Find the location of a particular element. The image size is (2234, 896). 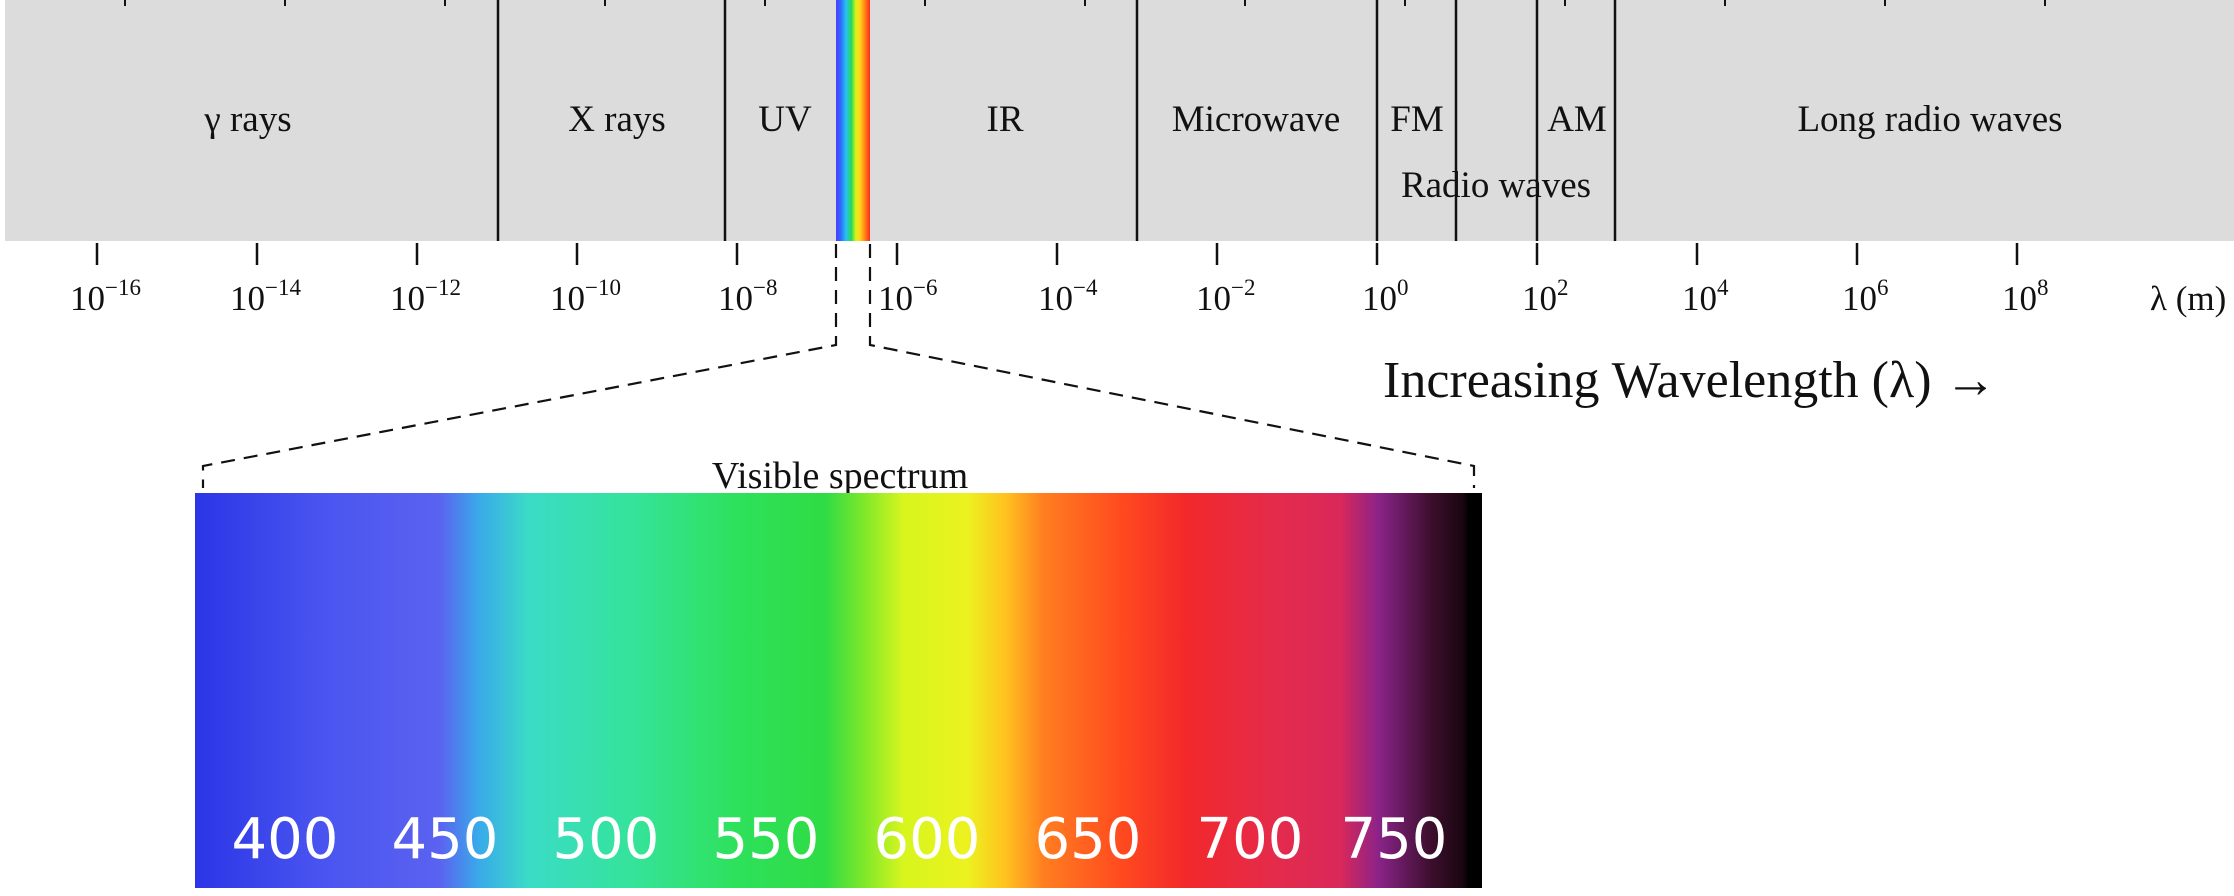

band-label-radio-waves: Radio waves is located at coordinates (1496, 185).